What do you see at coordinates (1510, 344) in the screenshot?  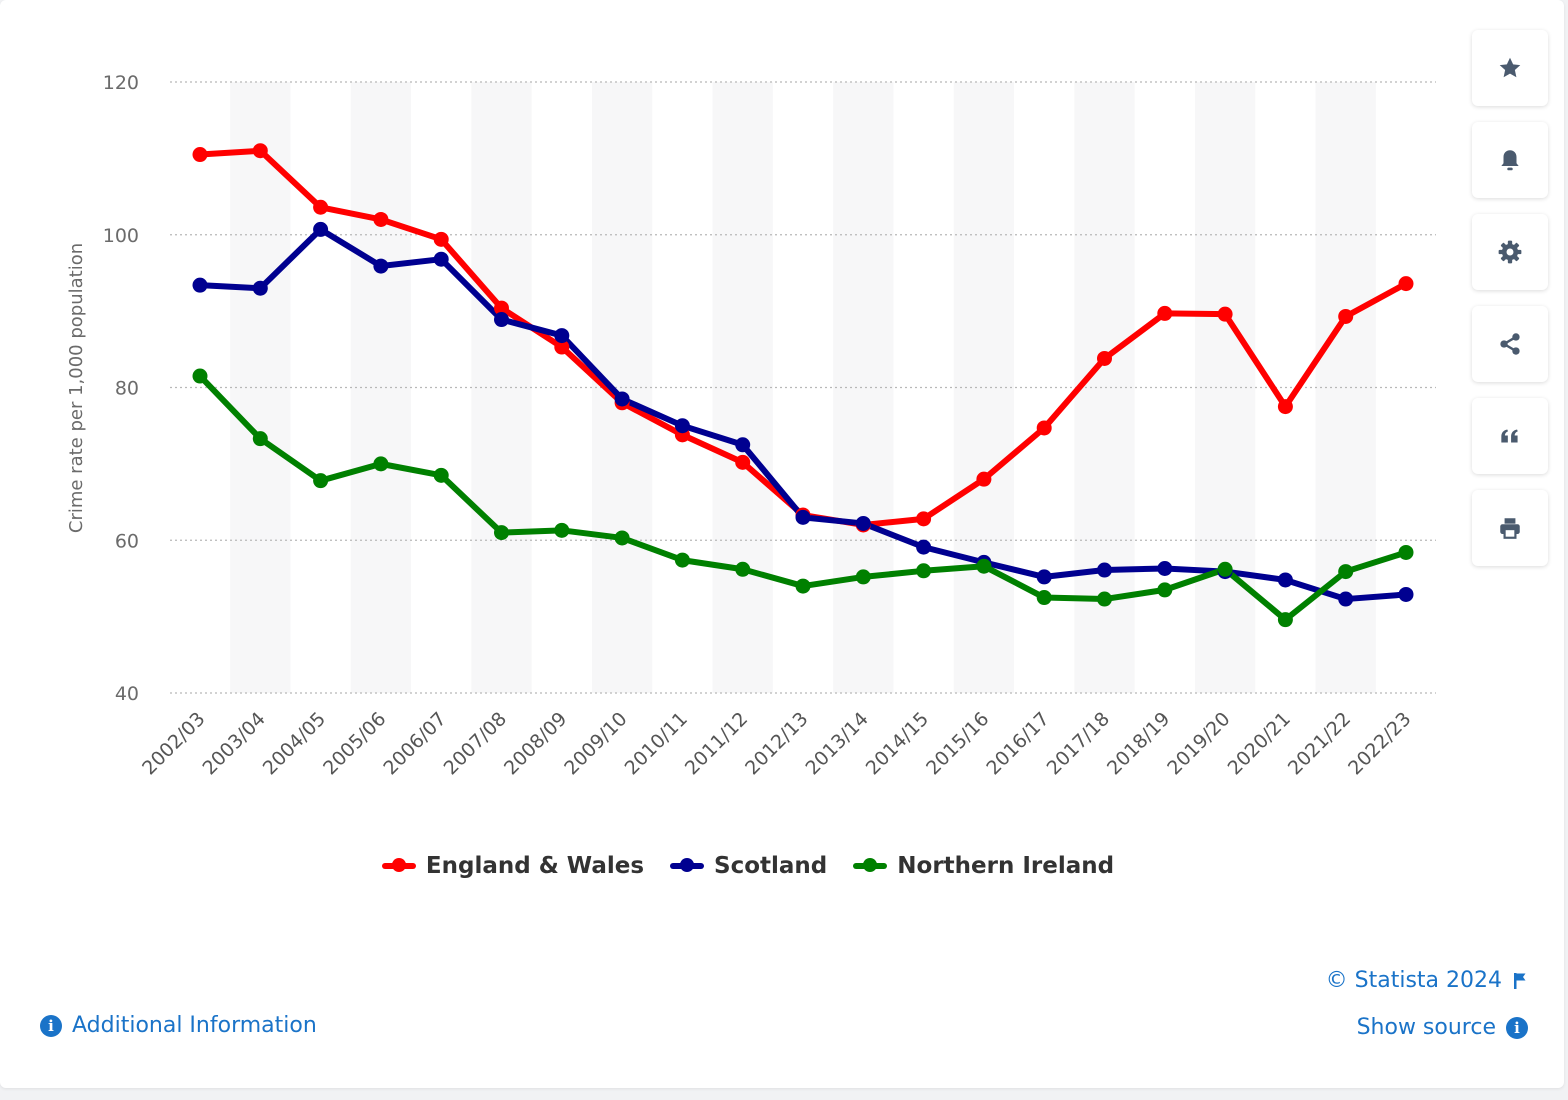 I see `share-button` at bounding box center [1510, 344].